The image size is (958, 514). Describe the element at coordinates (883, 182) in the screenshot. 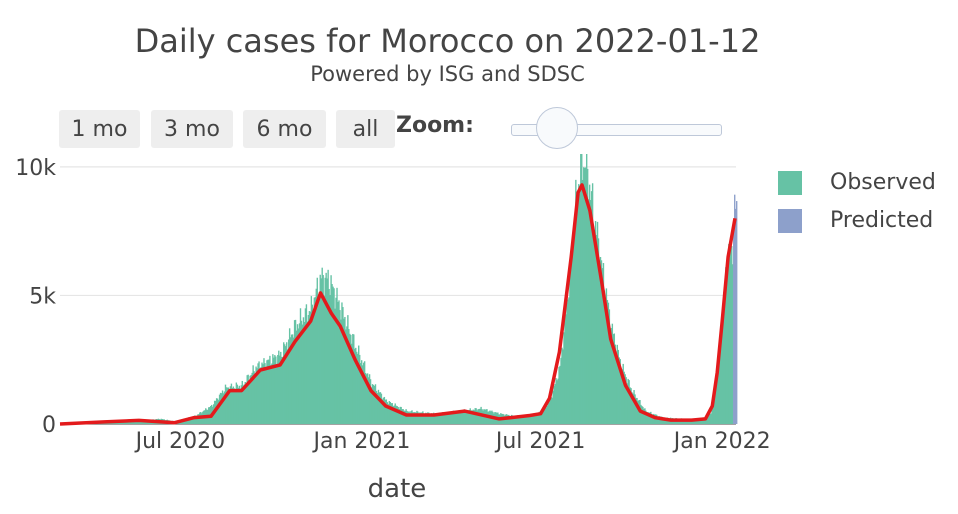

I see `legend-label-observed: Observed` at that location.